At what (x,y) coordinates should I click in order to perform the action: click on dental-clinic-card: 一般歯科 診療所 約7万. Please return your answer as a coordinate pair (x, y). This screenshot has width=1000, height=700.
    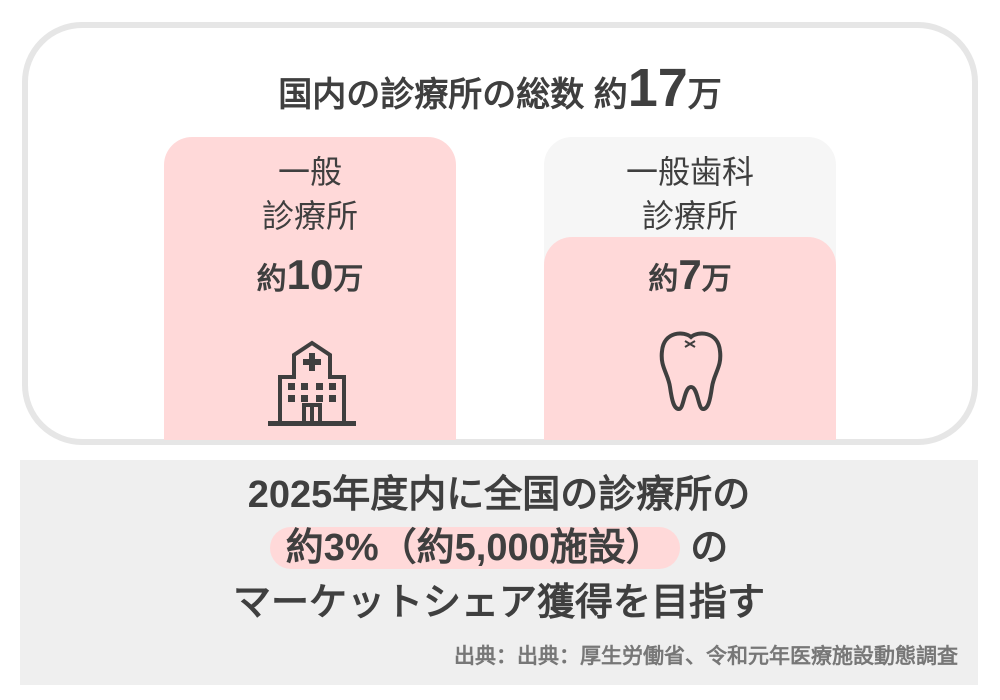
    Looking at the image, I should click on (690, 288).